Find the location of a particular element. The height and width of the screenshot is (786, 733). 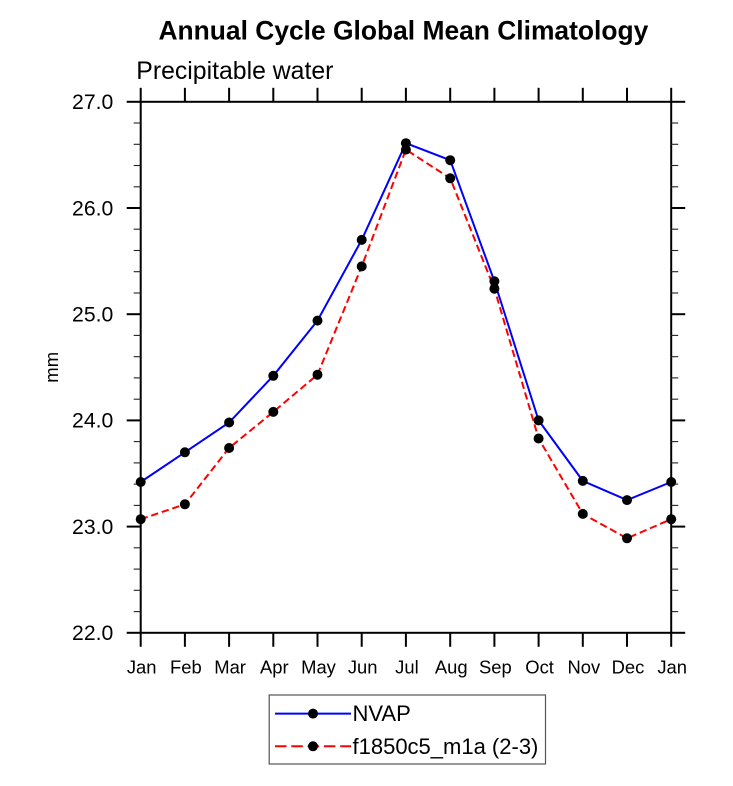

svg-text: Precipitable water is located at coordinates (234, 71).